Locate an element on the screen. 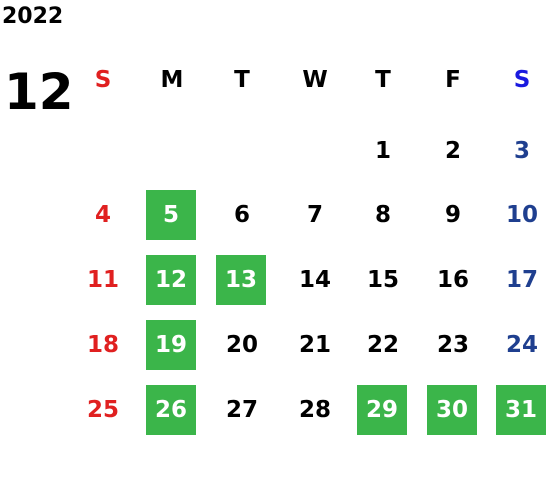 The image size is (548, 503). day: 1 is located at coordinates (382, 151).